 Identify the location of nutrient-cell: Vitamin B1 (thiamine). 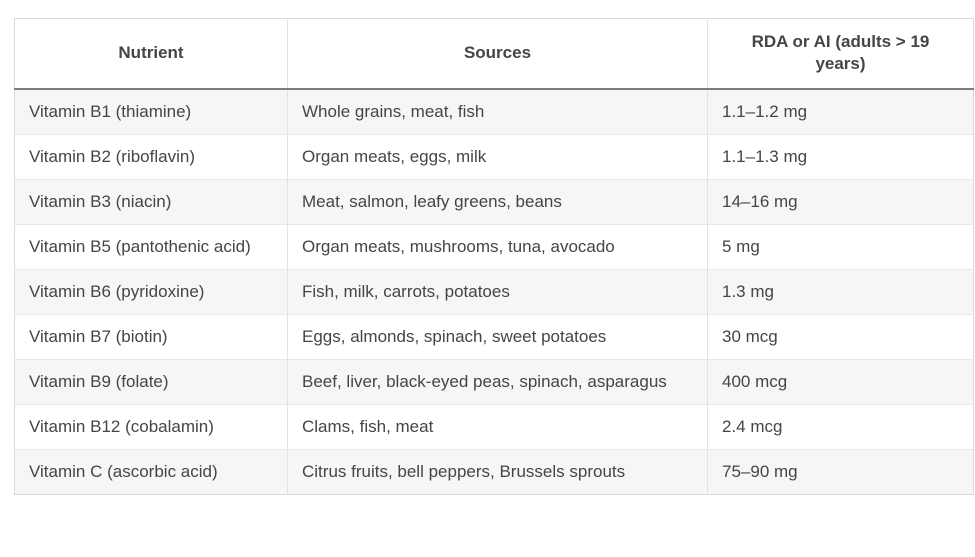
(151, 111).